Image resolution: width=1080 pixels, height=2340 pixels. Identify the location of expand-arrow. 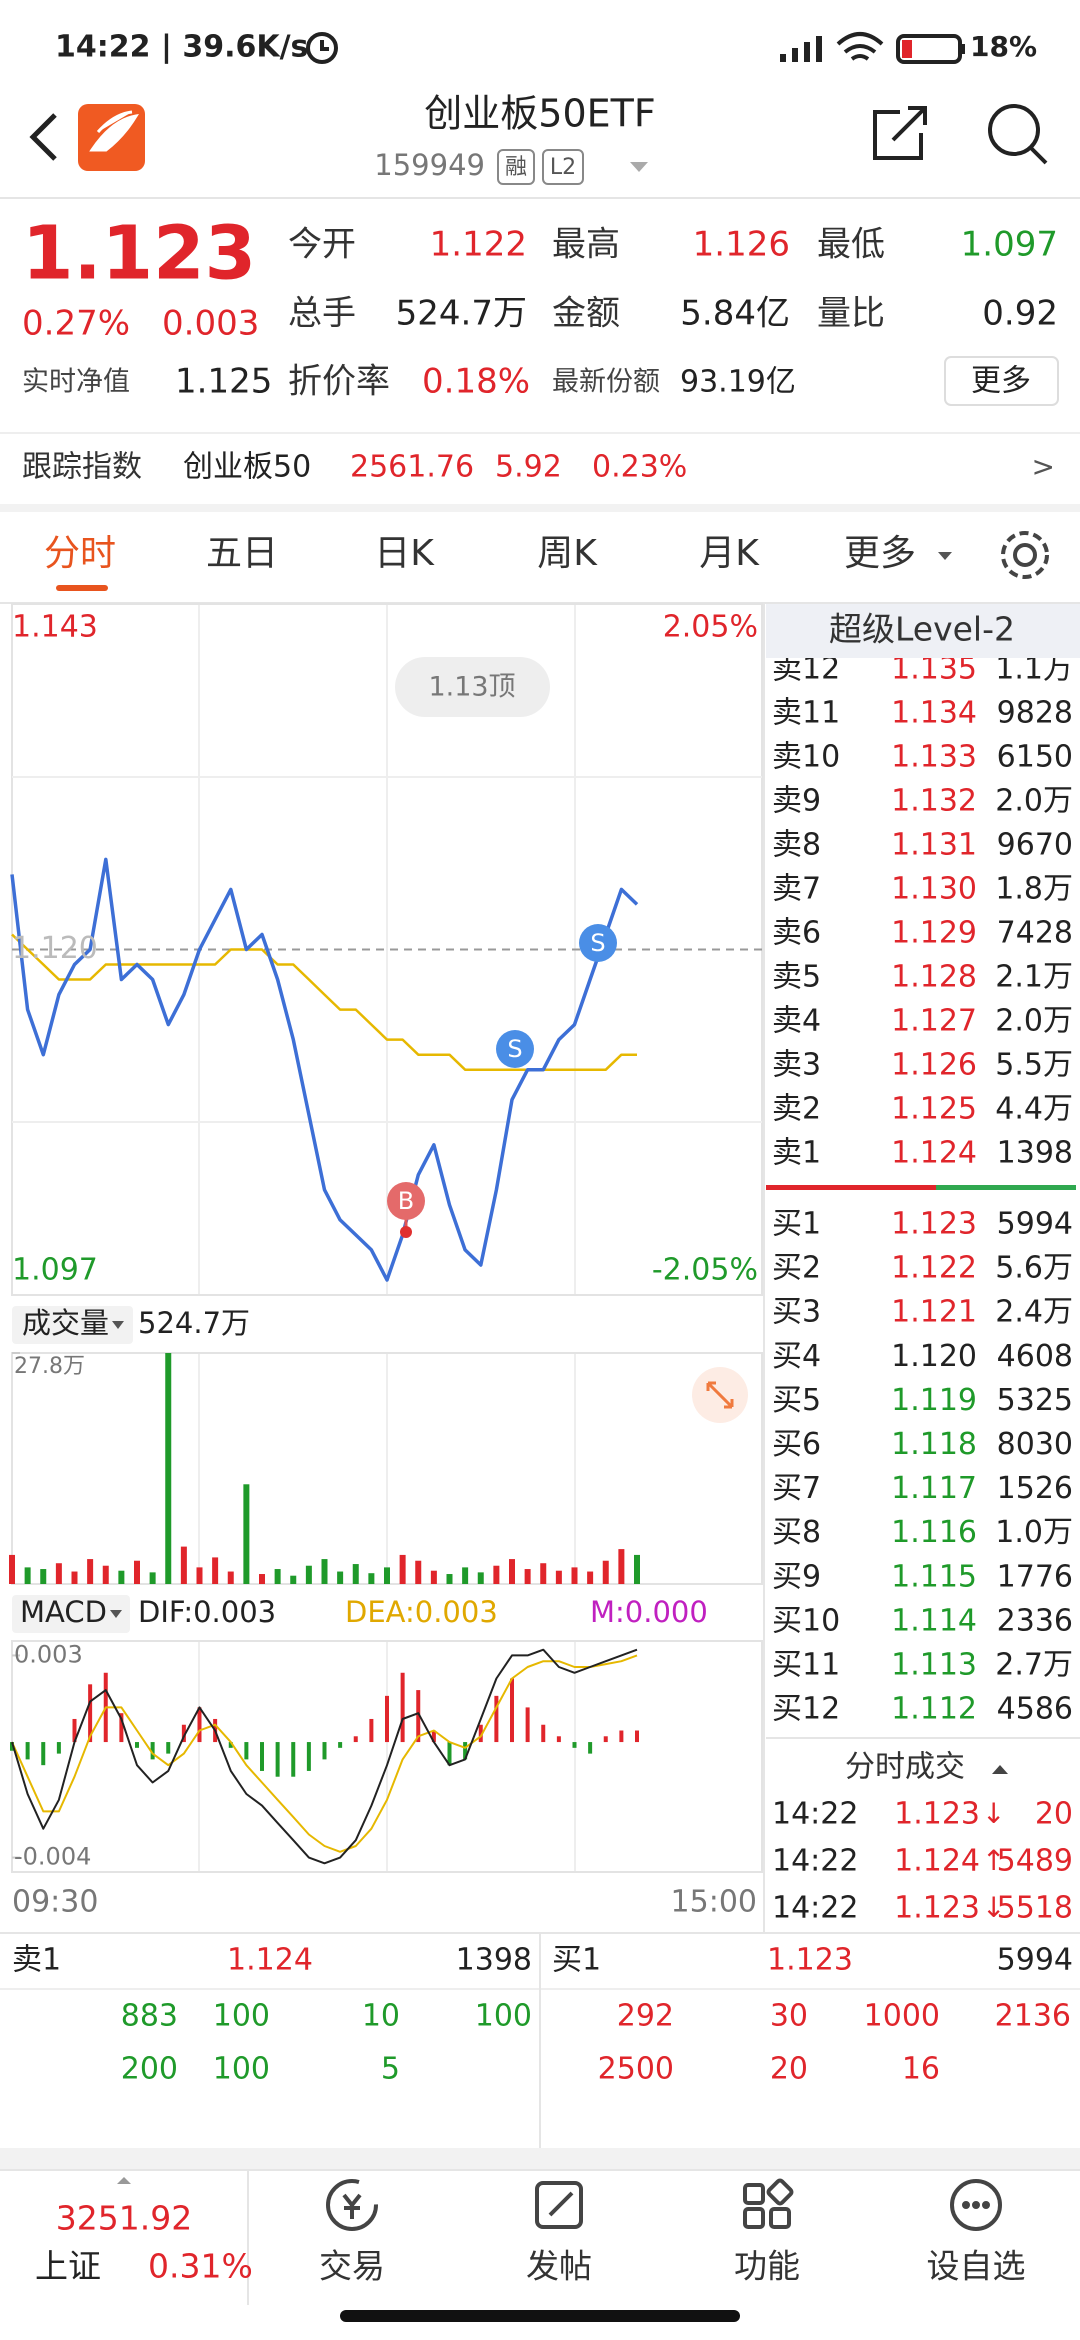
(124, 2180).